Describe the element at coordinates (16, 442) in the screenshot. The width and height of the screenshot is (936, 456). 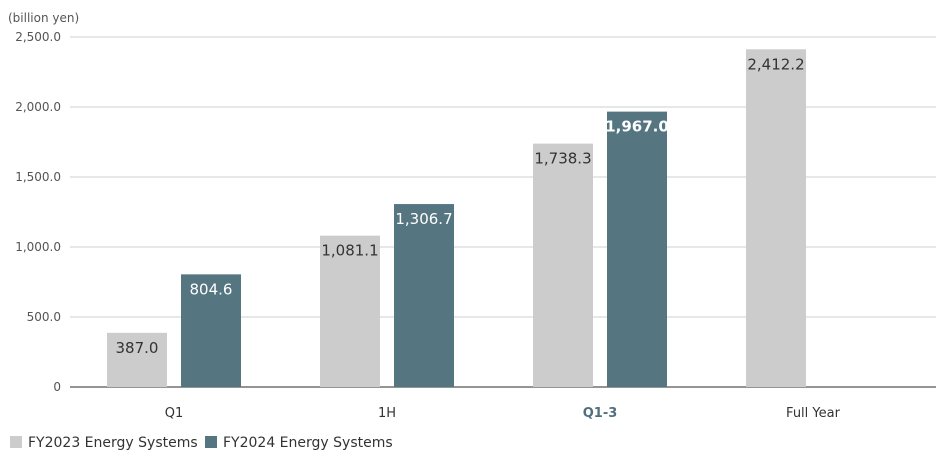
I see `legend-swatch-fy2023` at that location.